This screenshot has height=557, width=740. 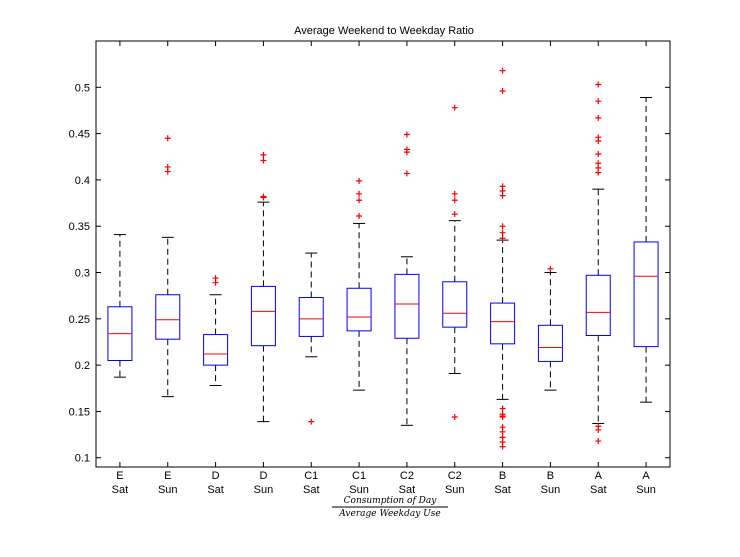 What do you see at coordinates (503, 258) in the screenshot?
I see `box-b-sat` at bounding box center [503, 258].